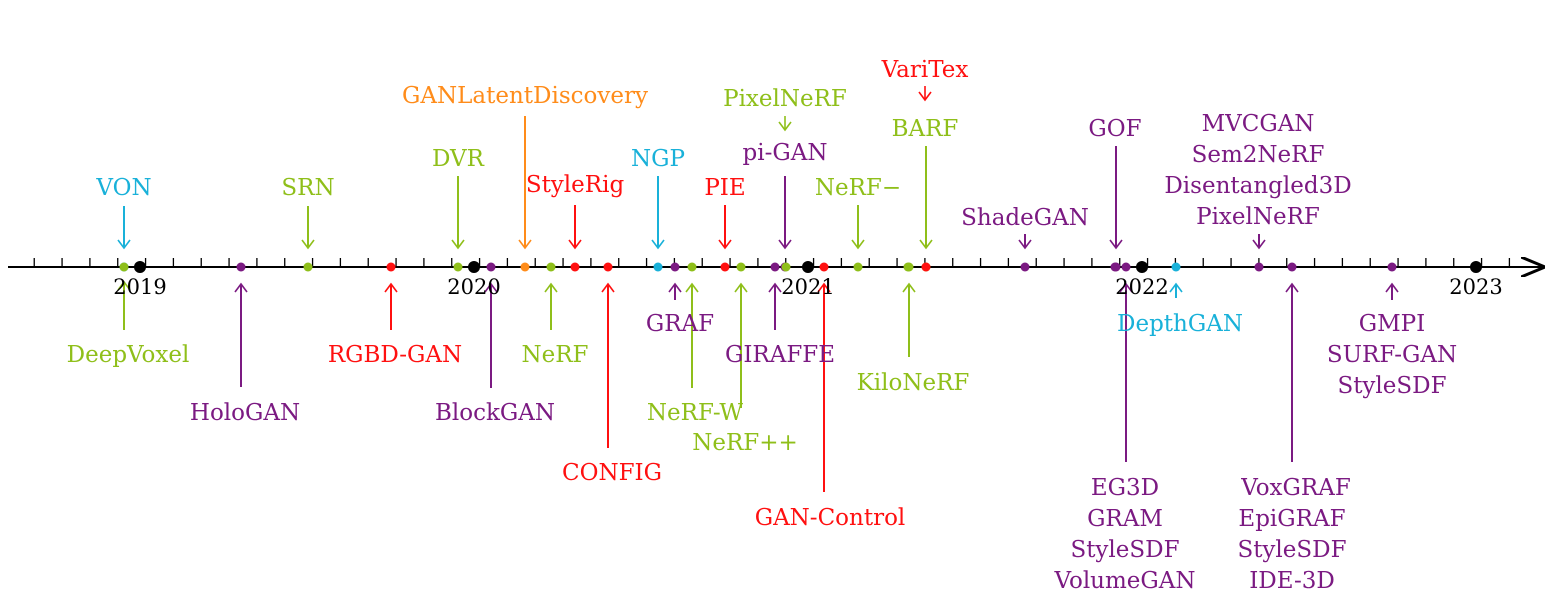 This screenshot has height=609, width=1546. I want to click on label-blockgan: BlockGAN, so click(495, 413).